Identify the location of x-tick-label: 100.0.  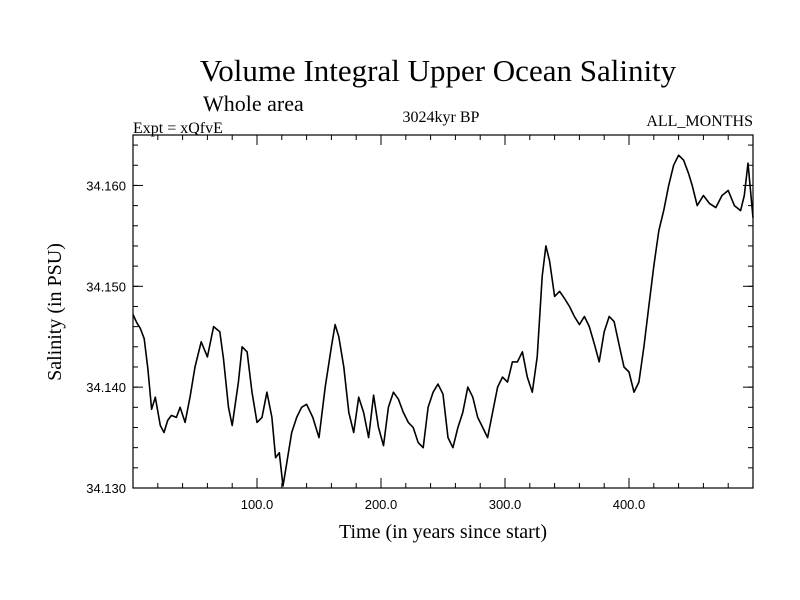
(257, 504).